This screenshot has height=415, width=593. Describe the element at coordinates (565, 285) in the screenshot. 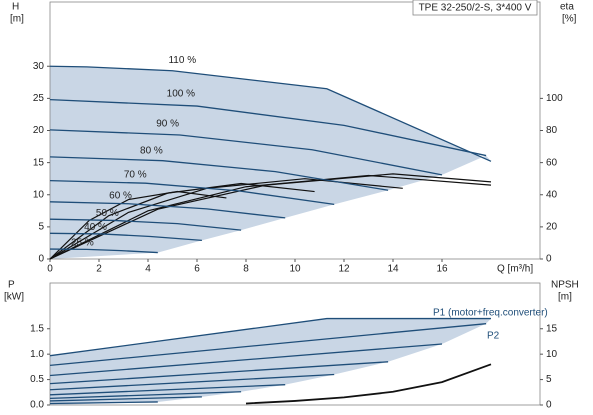

I see `y2-label: NPSH` at that location.